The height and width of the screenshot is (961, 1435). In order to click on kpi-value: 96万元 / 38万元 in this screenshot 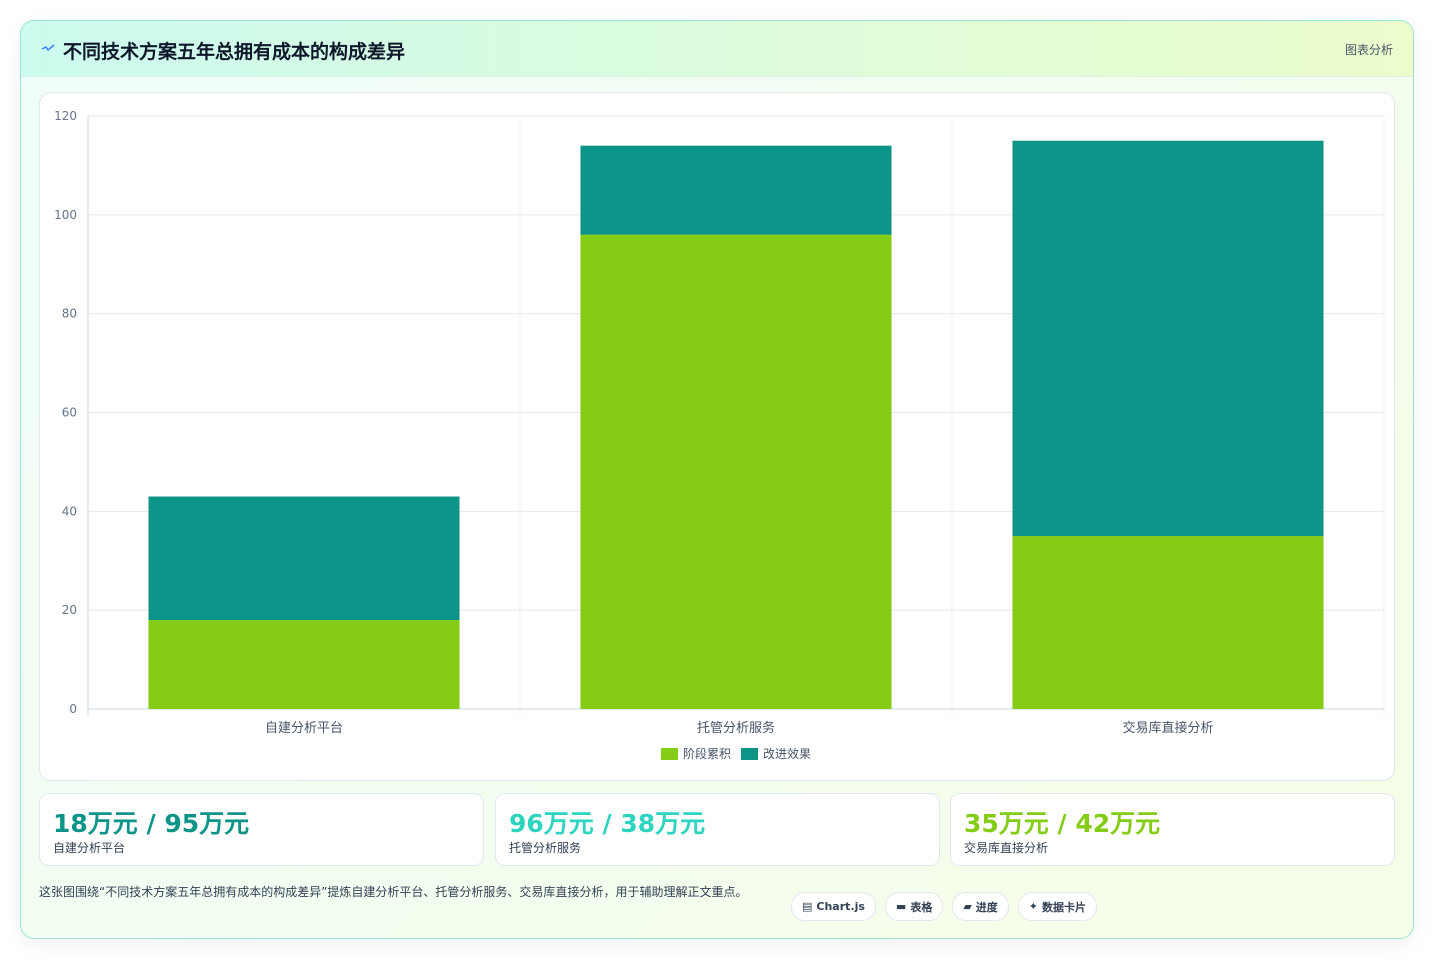, I will do `click(607, 823)`.